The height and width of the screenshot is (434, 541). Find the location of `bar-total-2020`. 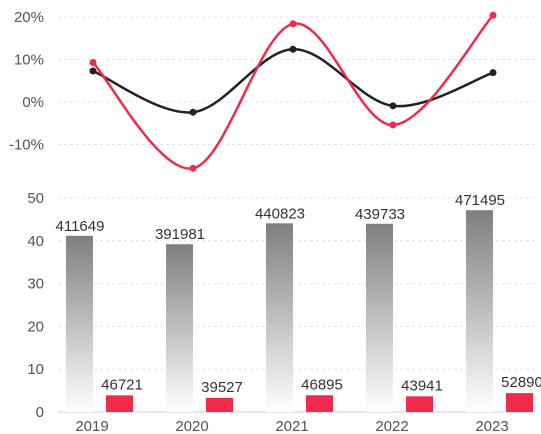

bar-total-2020 is located at coordinates (179, 328).